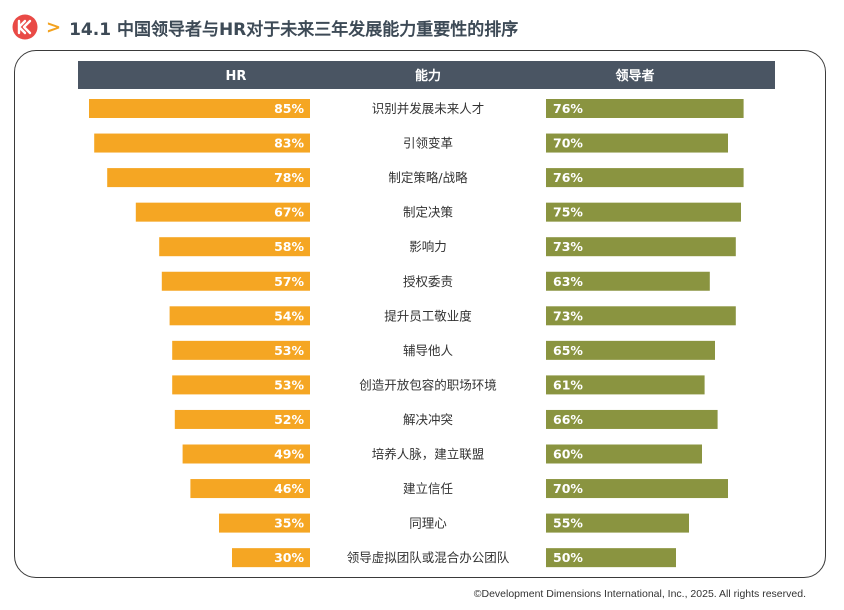  Describe the element at coordinates (428, 108) in the screenshot. I see `category-label: 识别并发展未来人才` at that location.